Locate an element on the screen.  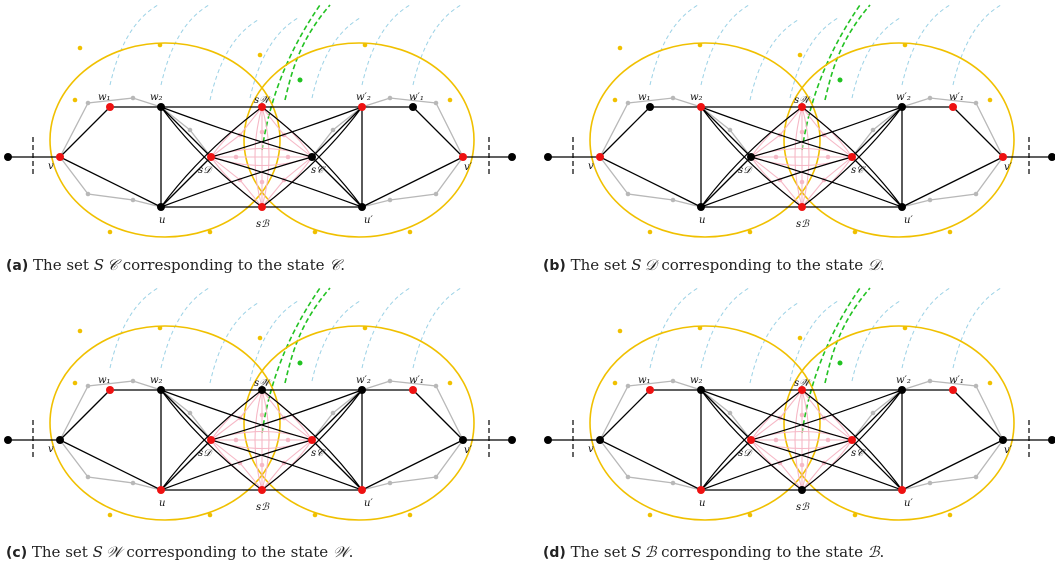
caption-state: ℬ is located at coordinates (873, 552).